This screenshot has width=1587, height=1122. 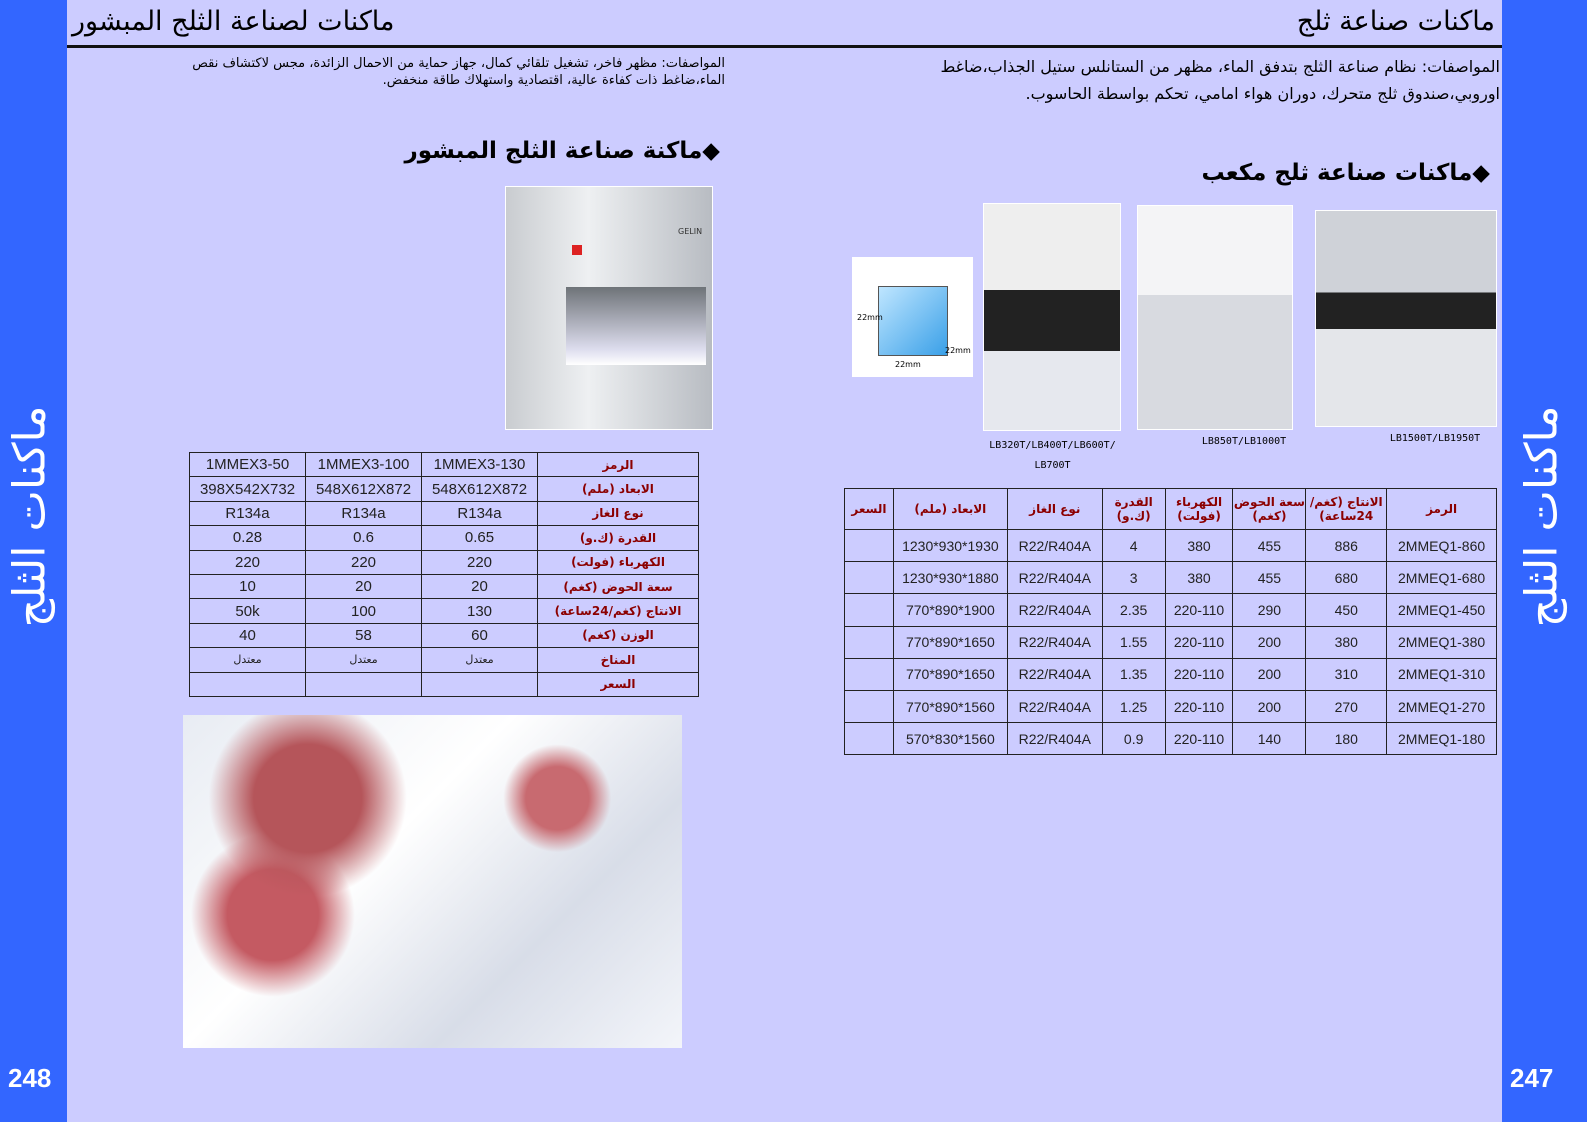 I want to click on machine-brand: GELIN, so click(x=690, y=231).